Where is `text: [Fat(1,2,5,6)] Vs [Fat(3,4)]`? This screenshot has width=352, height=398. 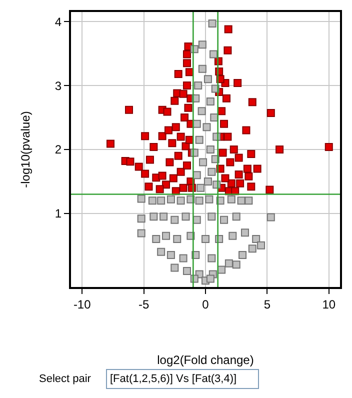 text: [Fat(1,2,5,6)] Vs [Fat(3,4)] is located at coordinates (182, 379).